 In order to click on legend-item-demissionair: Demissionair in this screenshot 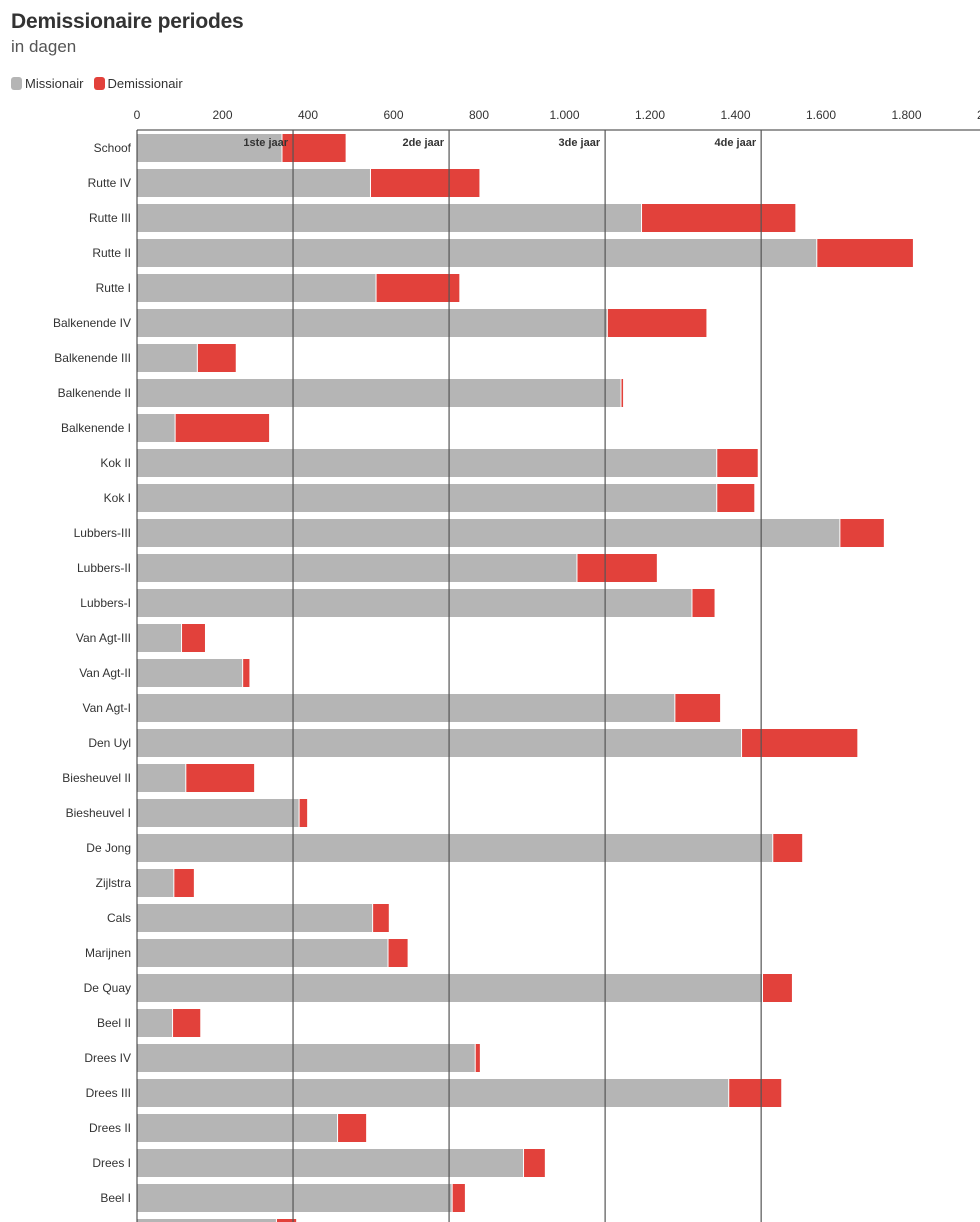, I will do `click(138, 83)`.